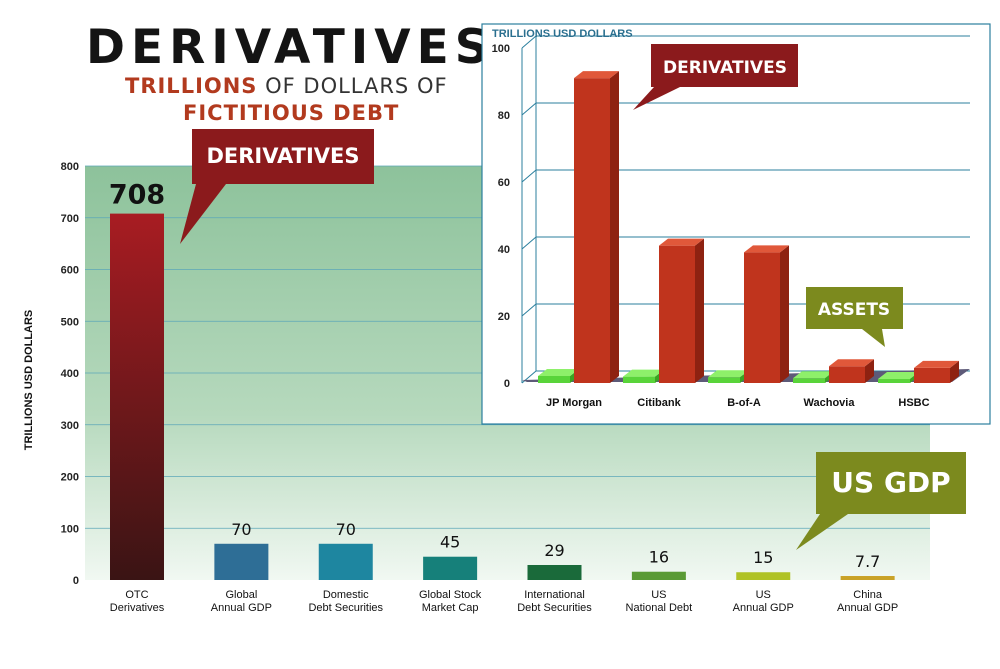 The image size is (1000, 669). I want to click on main-category-label: Global Annual GDP, so click(241, 601).